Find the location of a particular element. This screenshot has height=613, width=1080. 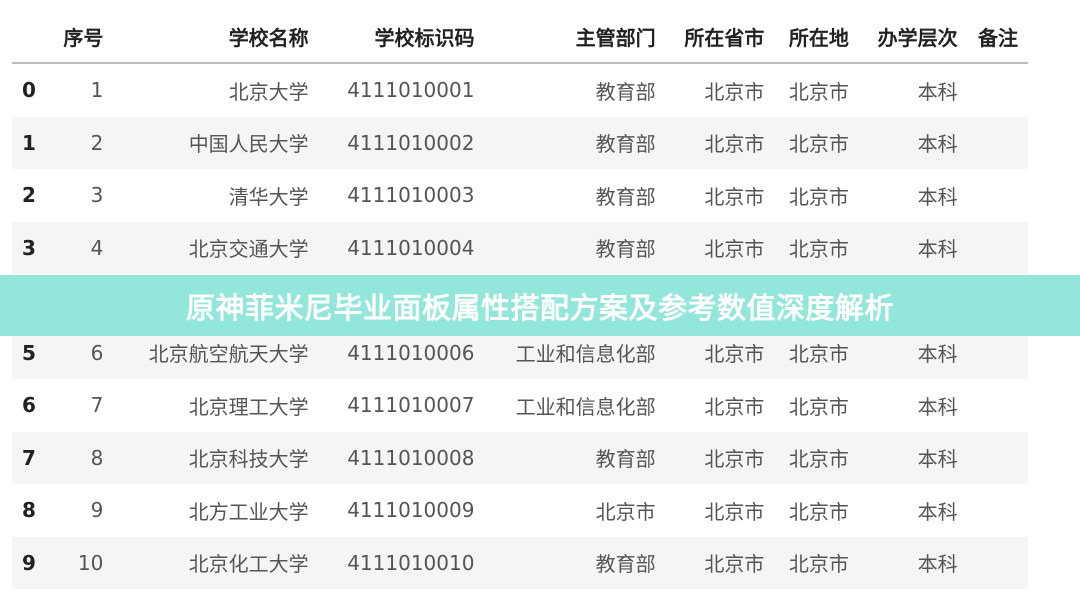

table-cell: 10 is located at coordinates (83, 562).